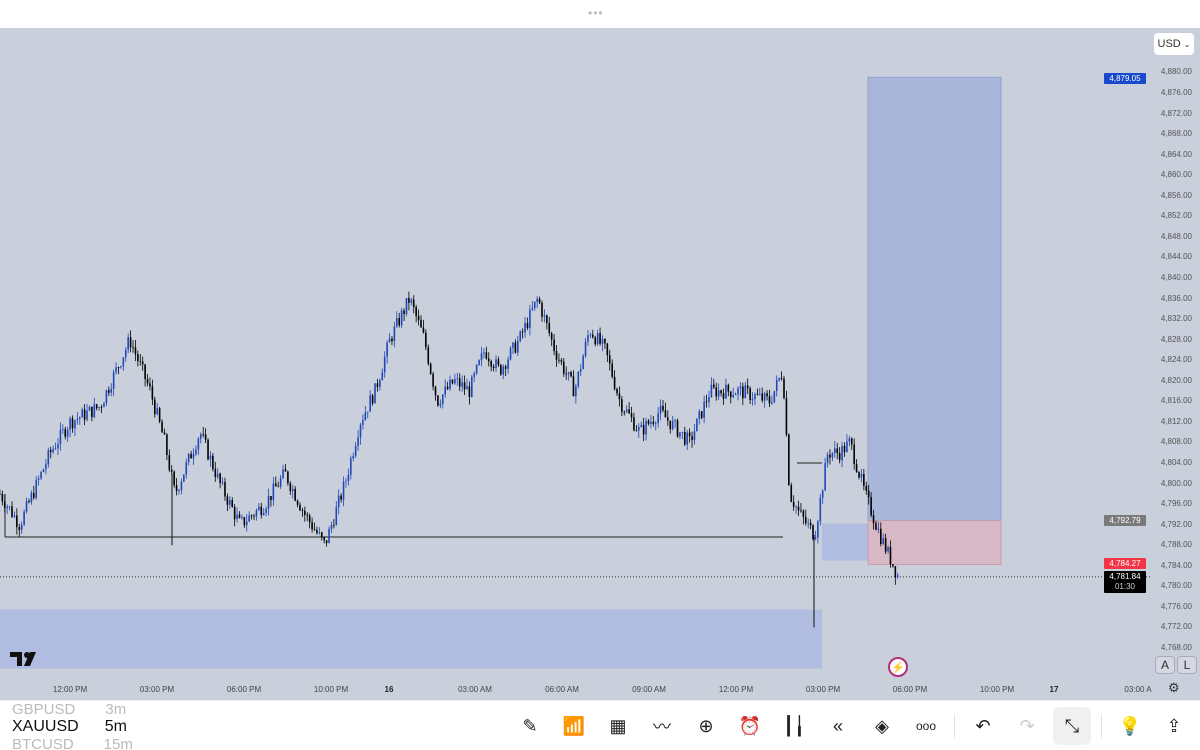  I want to click on objects-button: ◈, so click(882, 726).